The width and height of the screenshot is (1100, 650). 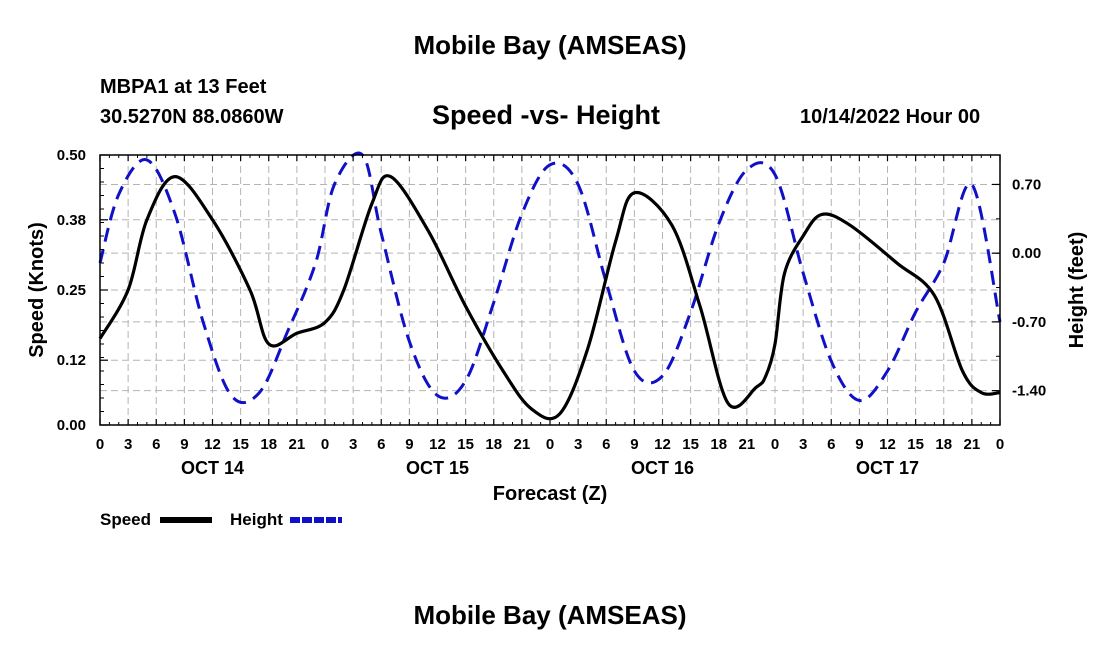 What do you see at coordinates (1026, 253) in the screenshot?
I see `y2-tick-label: 0.00` at bounding box center [1026, 253].